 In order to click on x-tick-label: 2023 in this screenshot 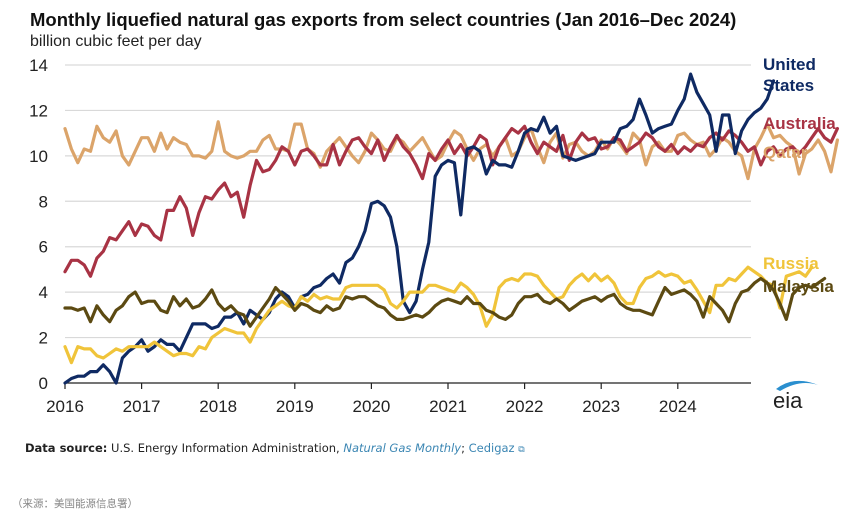, I will do `click(601, 406)`.